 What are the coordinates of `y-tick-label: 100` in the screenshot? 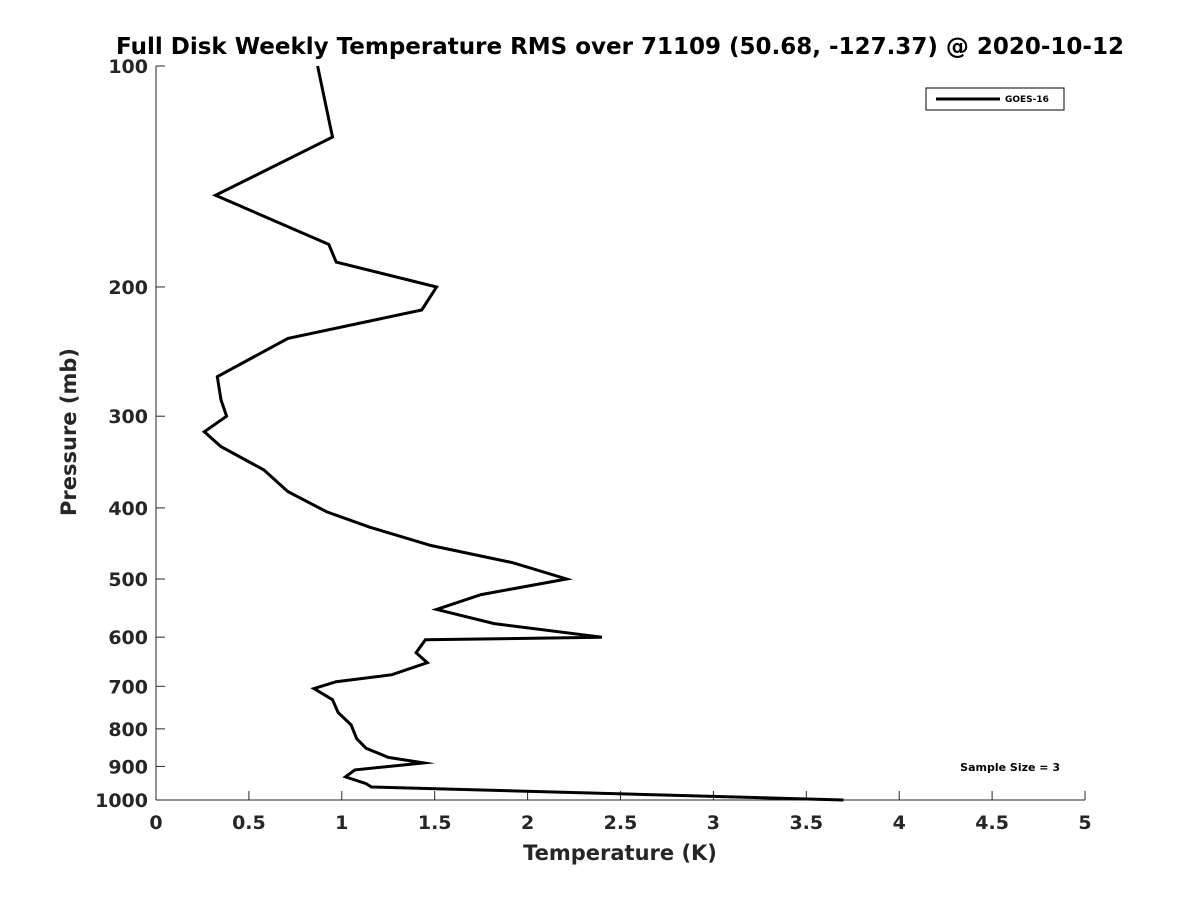 It's located at (128, 67).